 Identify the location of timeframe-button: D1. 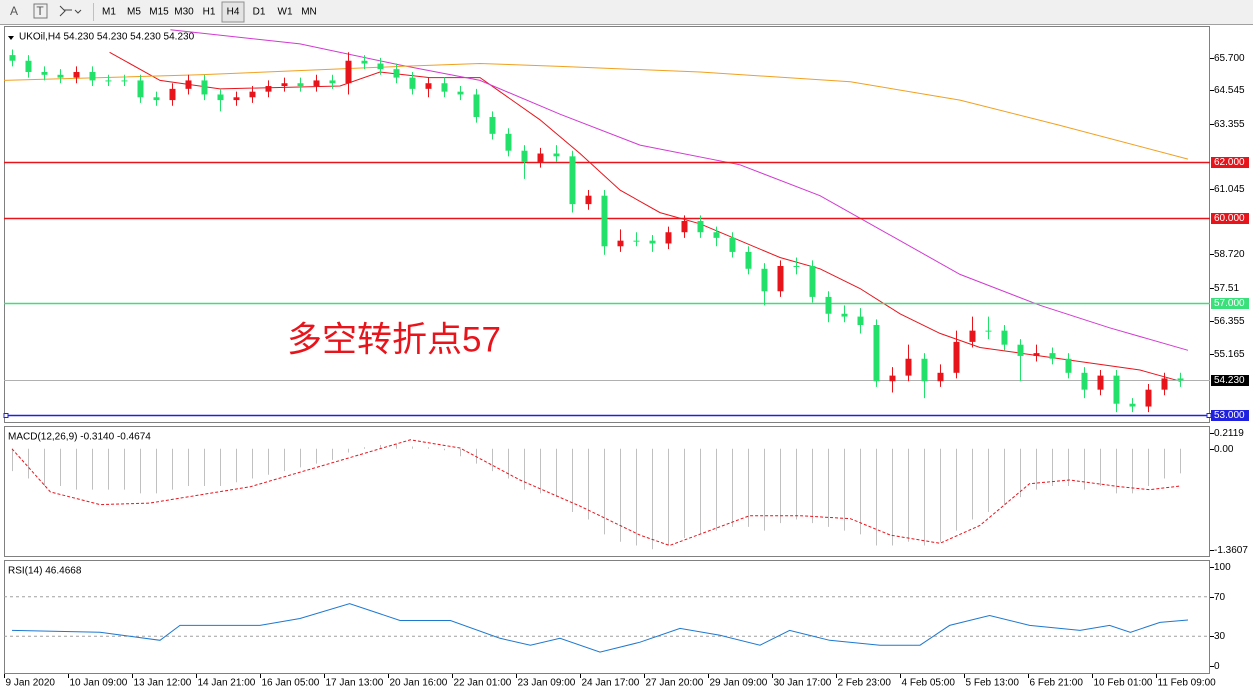
(259, 12).